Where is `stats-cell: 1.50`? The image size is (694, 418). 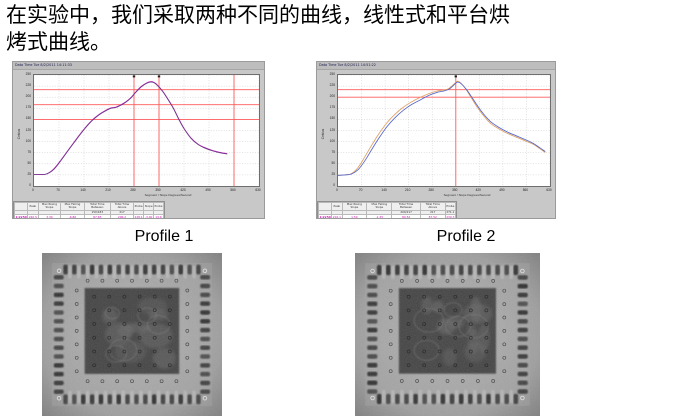
stats-cell: 1.50 is located at coordinates (354, 215).